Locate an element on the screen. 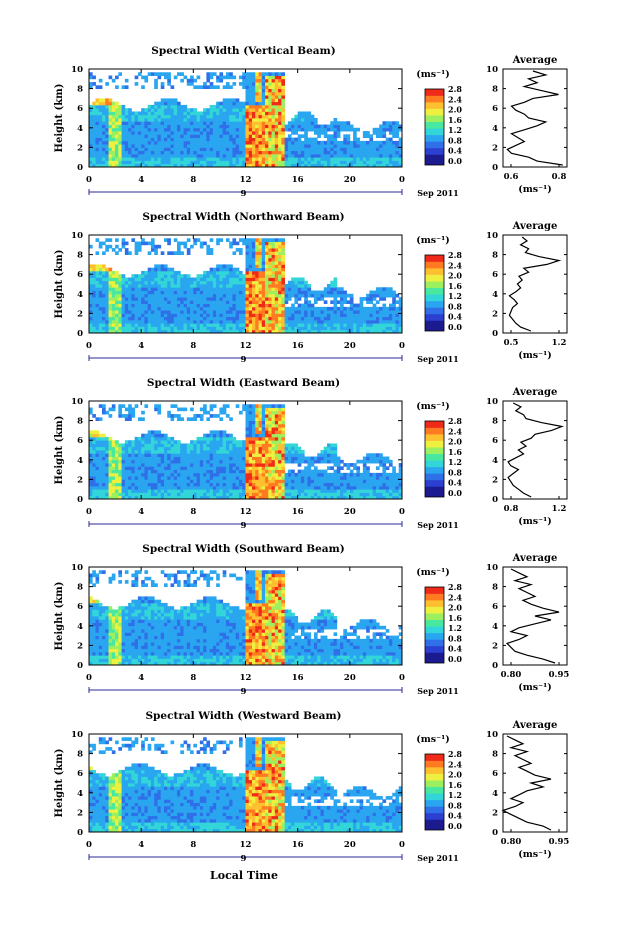 The width and height of the screenshot is (623, 929). avg-x-tick-label: 0.6 is located at coordinates (511, 177).